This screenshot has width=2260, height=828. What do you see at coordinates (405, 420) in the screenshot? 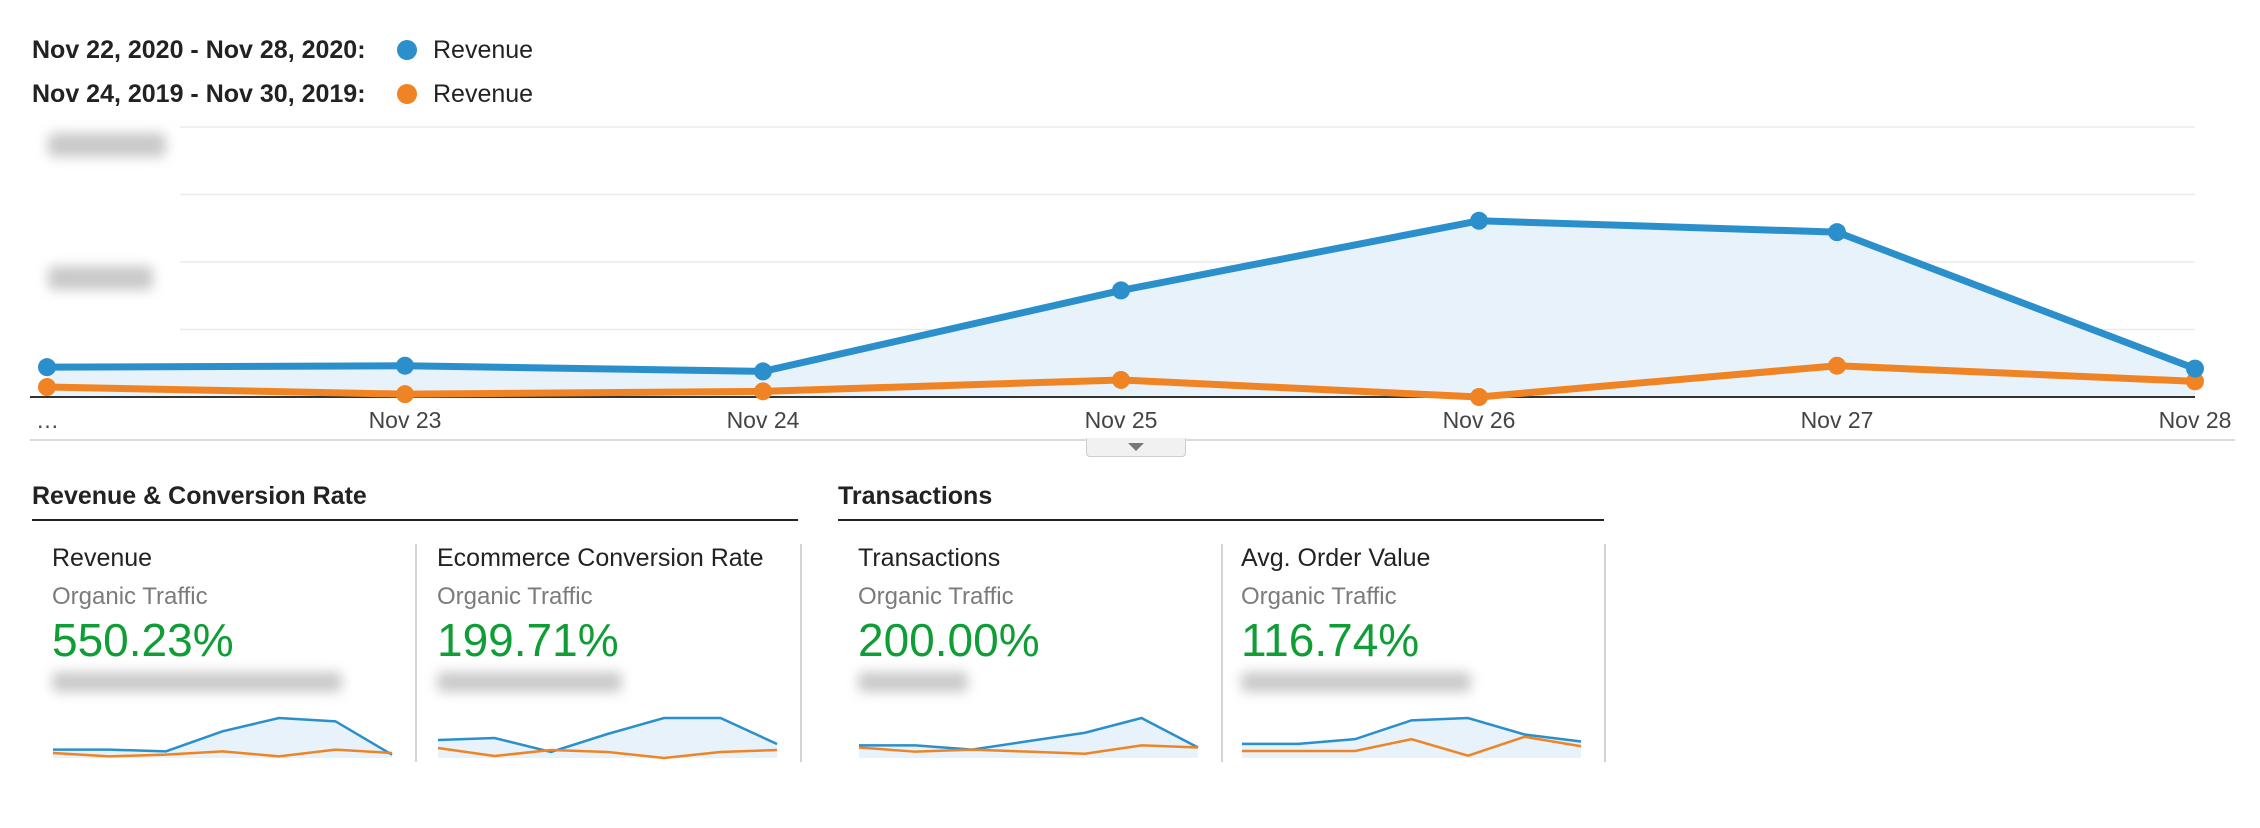
I see `x-tick-label: Nov 23` at bounding box center [405, 420].